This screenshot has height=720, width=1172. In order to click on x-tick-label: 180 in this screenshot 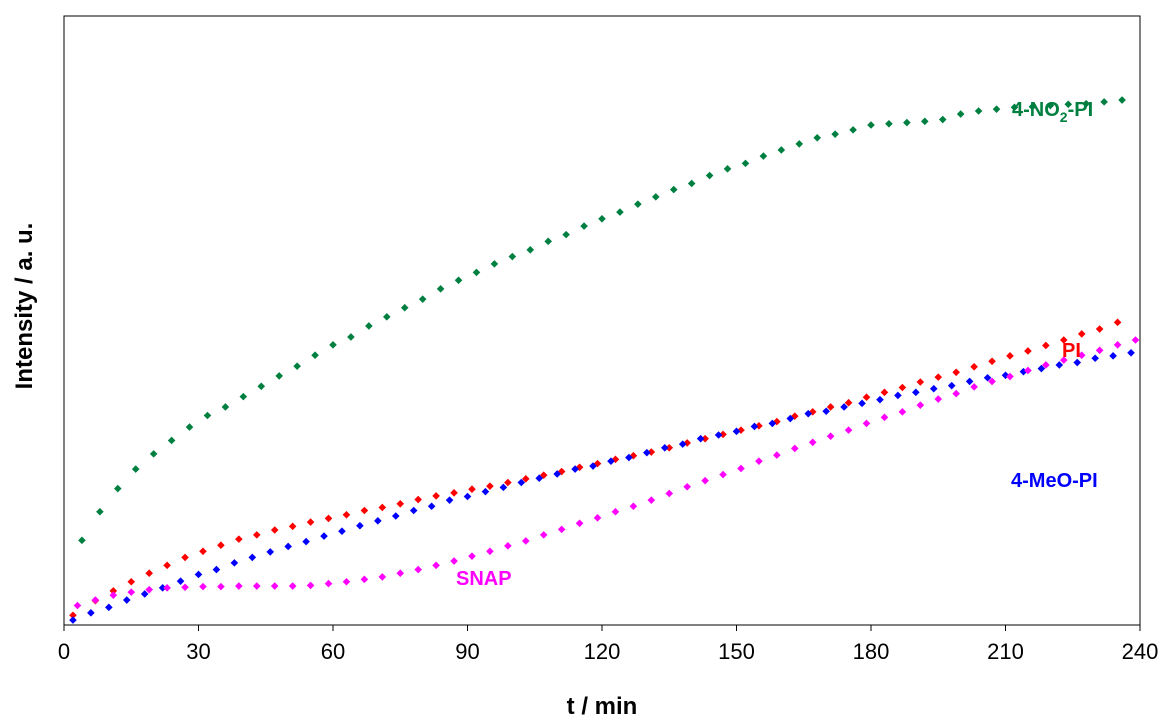, I will do `click(871, 651)`.